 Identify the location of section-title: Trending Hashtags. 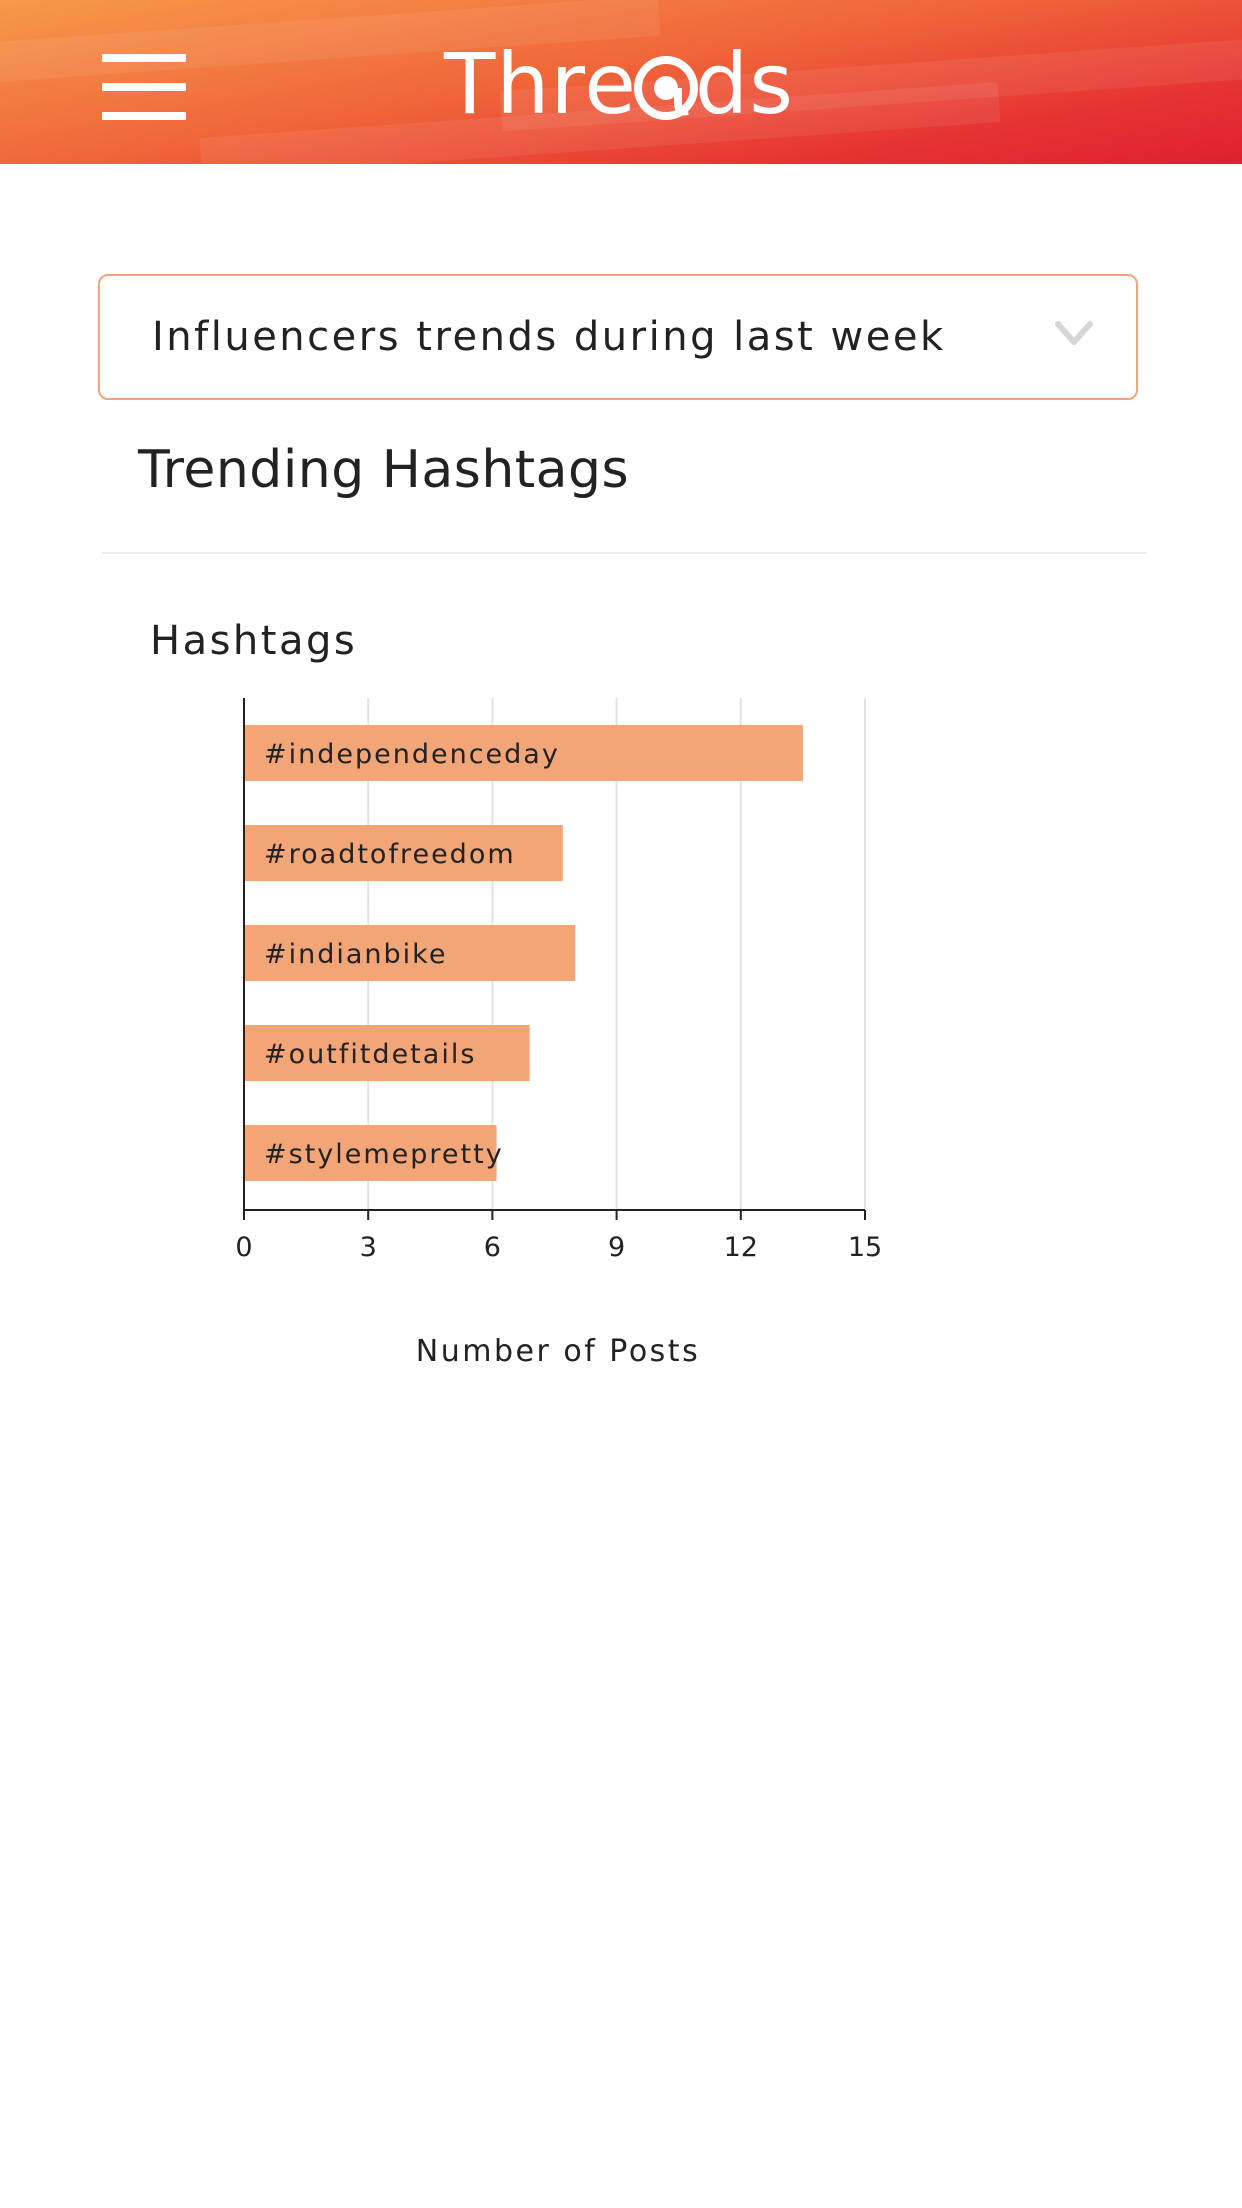
(384, 470).